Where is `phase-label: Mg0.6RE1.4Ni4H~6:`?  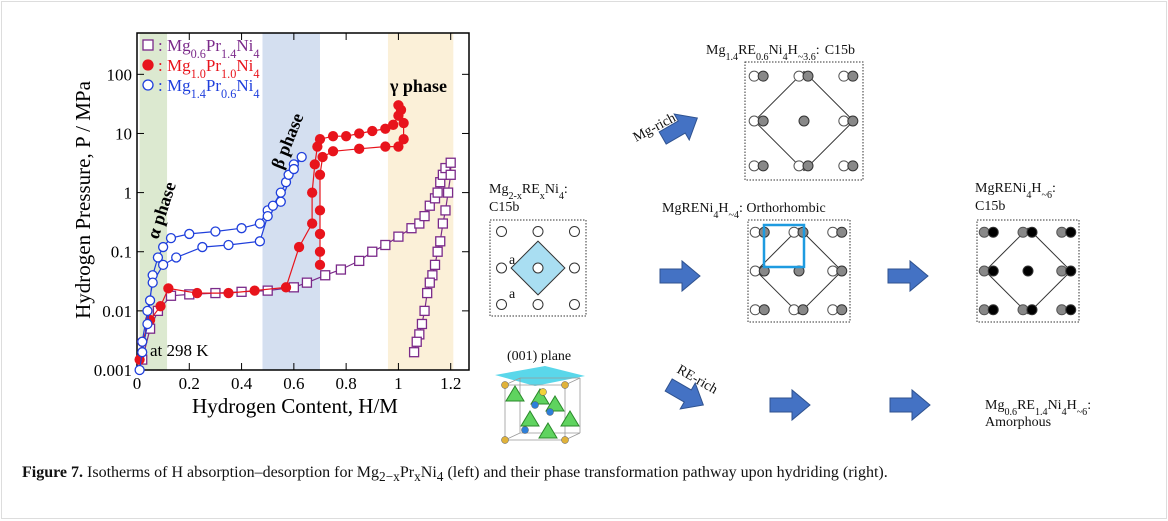 phase-label: Mg0.6RE1.4Ni4H~6: is located at coordinates (1038, 408).